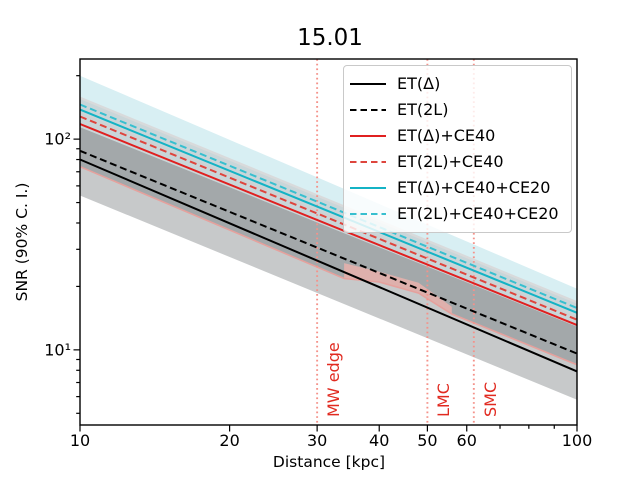 This screenshot has height=480, width=640. What do you see at coordinates (419, 83) in the screenshot?
I see `legend-item-label: ET(Δ)` at bounding box center [419, 83].